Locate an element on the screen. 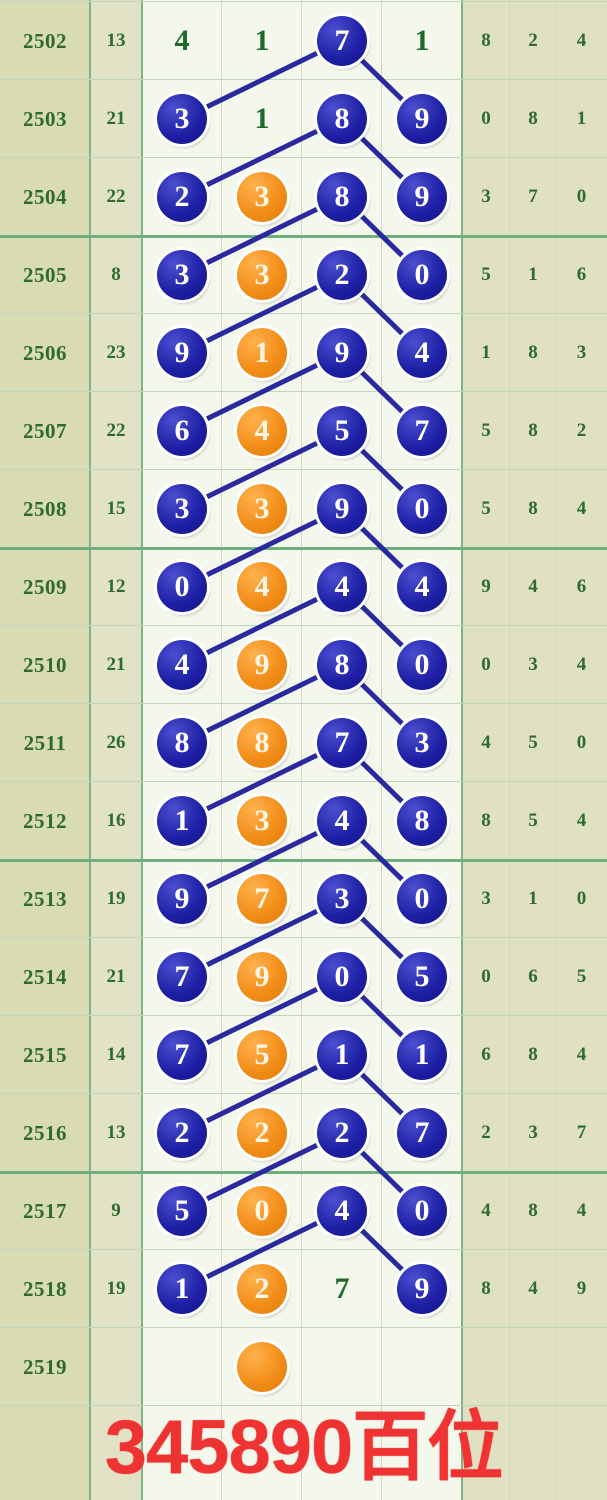 This screenshot has height=1500, width=607. row-separator-line is located at coordinates (303, 1093).